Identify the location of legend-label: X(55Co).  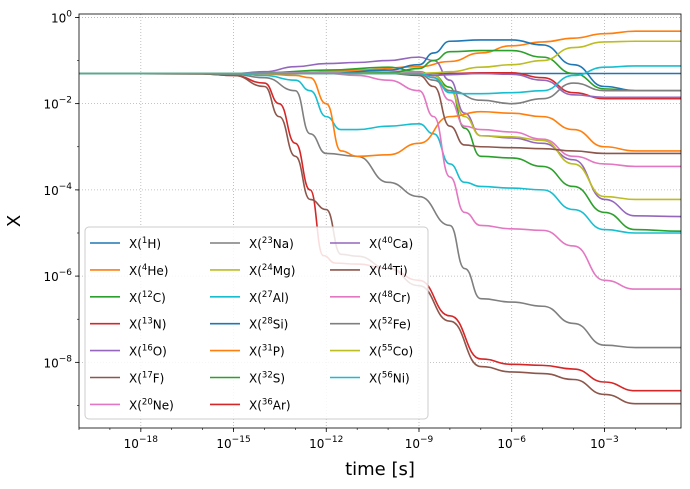
(391, 351).